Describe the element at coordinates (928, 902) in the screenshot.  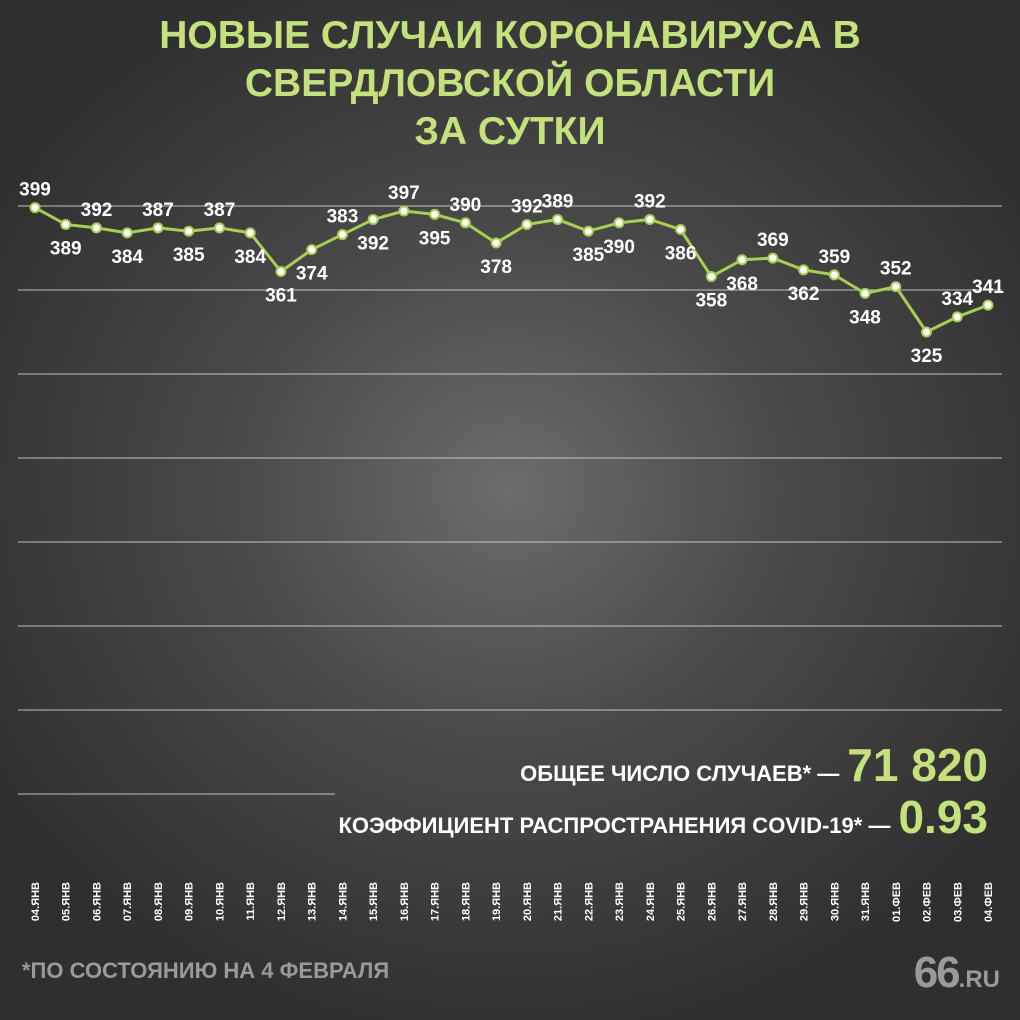
I see `x-tick-label: 02.ФЕВ` at that location.